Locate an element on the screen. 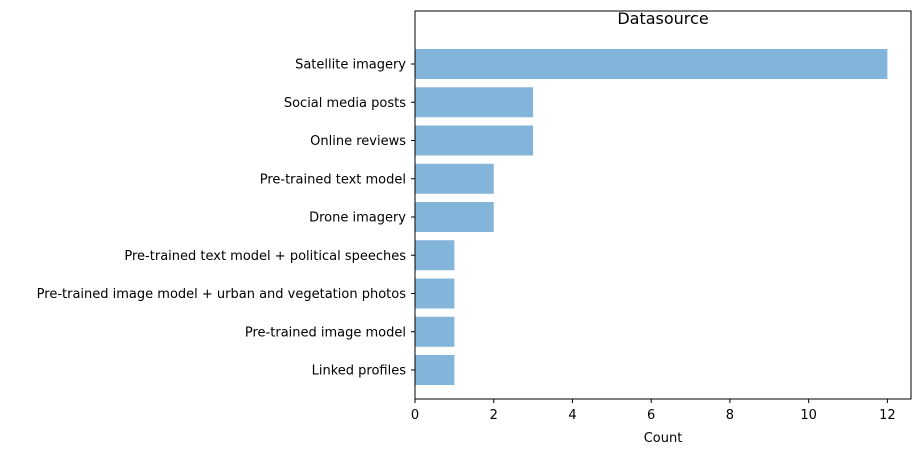  x-tick-label: 6 is located at coordinates (651, 415).